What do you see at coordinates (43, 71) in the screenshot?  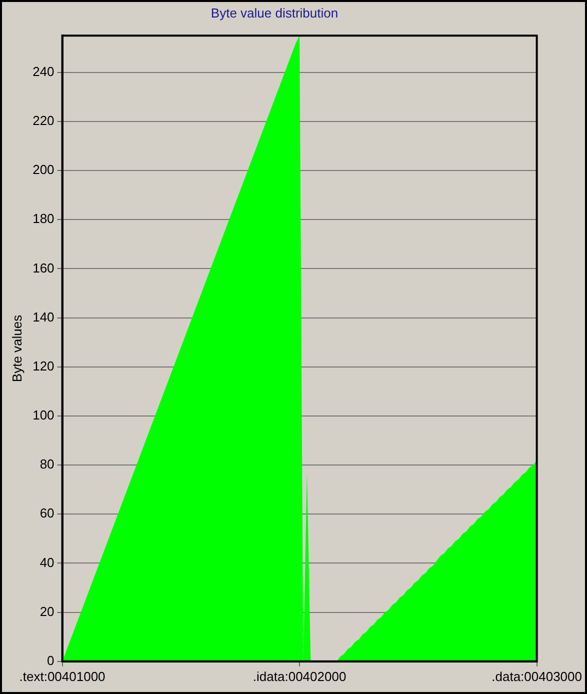 I see `y-tick-label: 240` at bounding box center [43, 71].